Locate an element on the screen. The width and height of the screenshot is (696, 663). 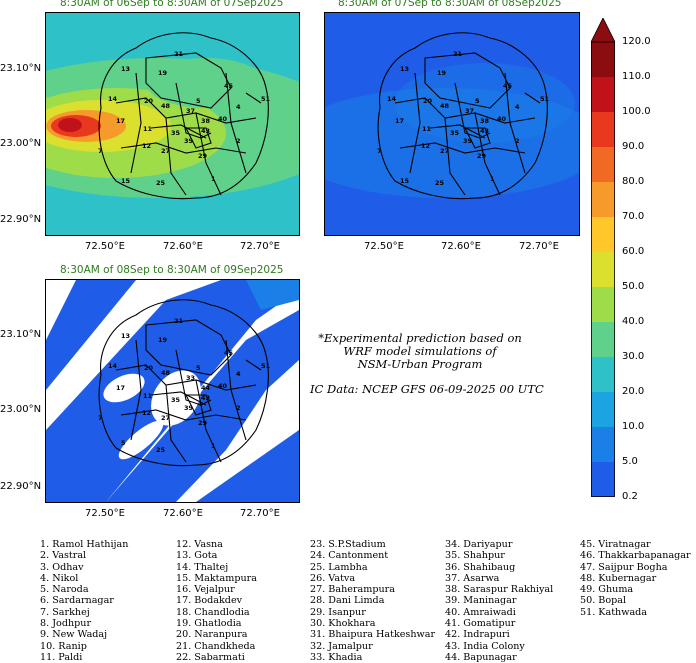
zone-legend-item: 8. Jodhpur is located at coordinates (66, 624).